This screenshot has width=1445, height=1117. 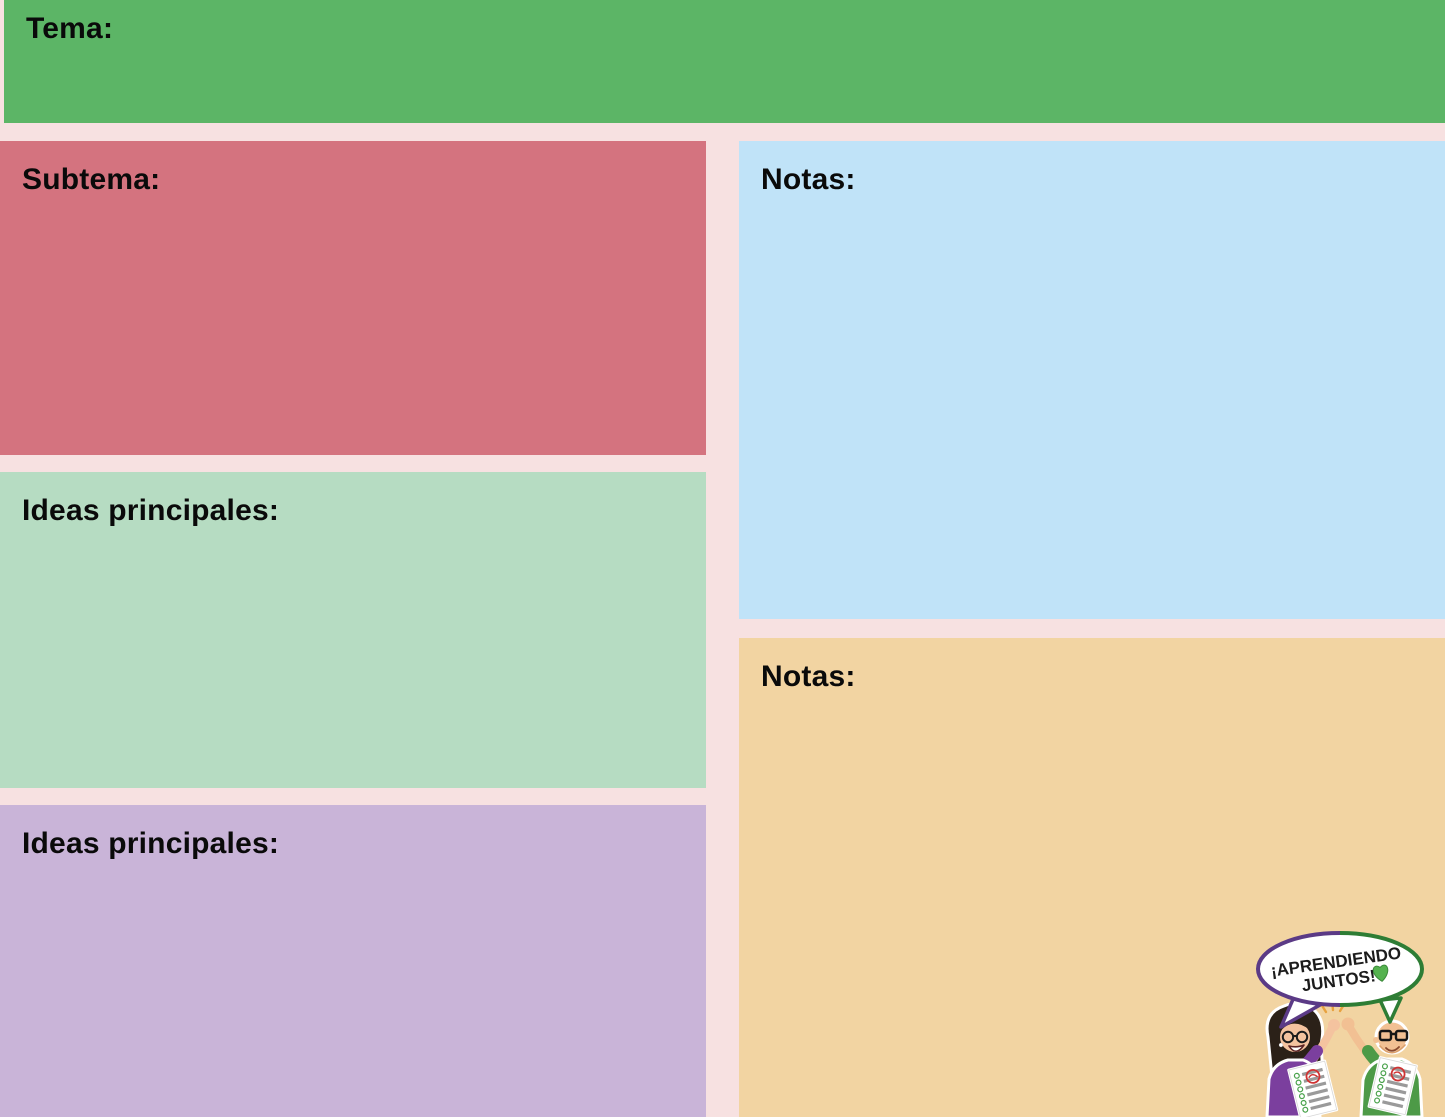 What do you see at coordinates (91, 179) in the screenshot?
I see `subtema-label: Subtema:` at bounding box center [91, 179].